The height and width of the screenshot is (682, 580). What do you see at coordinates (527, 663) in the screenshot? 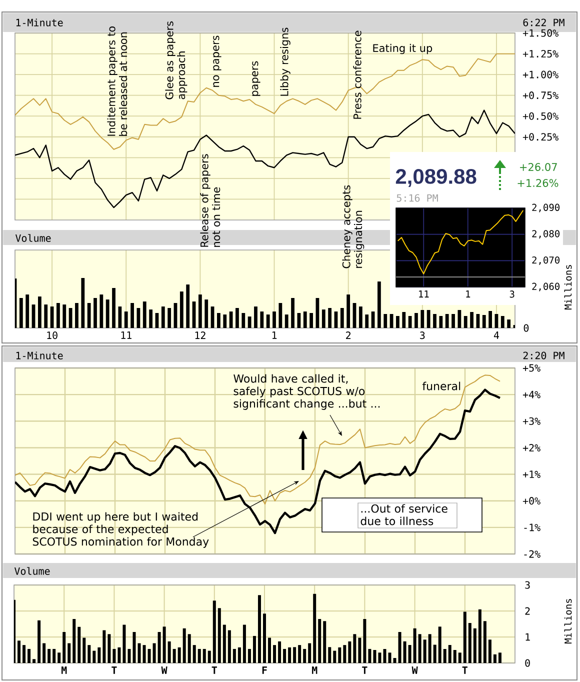
I see `y-tick-label: 0` at bounding box center [527, 663].